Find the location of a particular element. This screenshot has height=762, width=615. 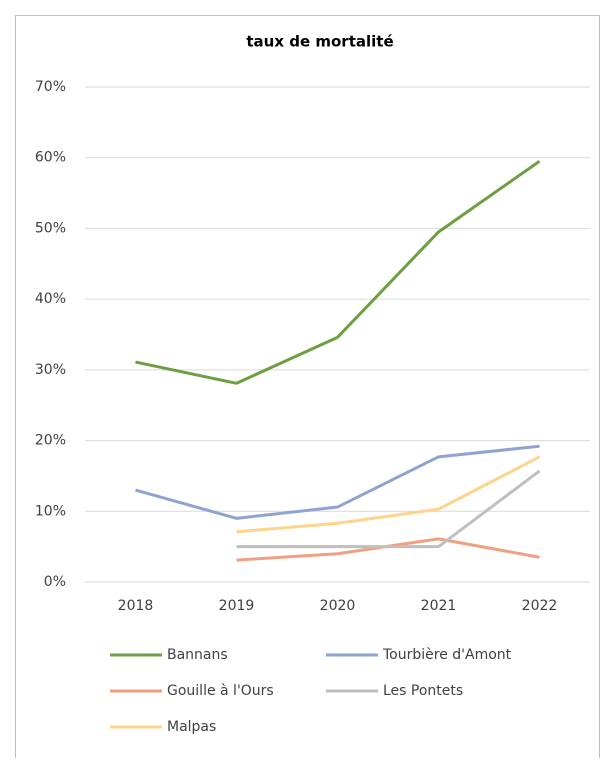

x-tick-label: 2022 is located at coordinates (540, 606).